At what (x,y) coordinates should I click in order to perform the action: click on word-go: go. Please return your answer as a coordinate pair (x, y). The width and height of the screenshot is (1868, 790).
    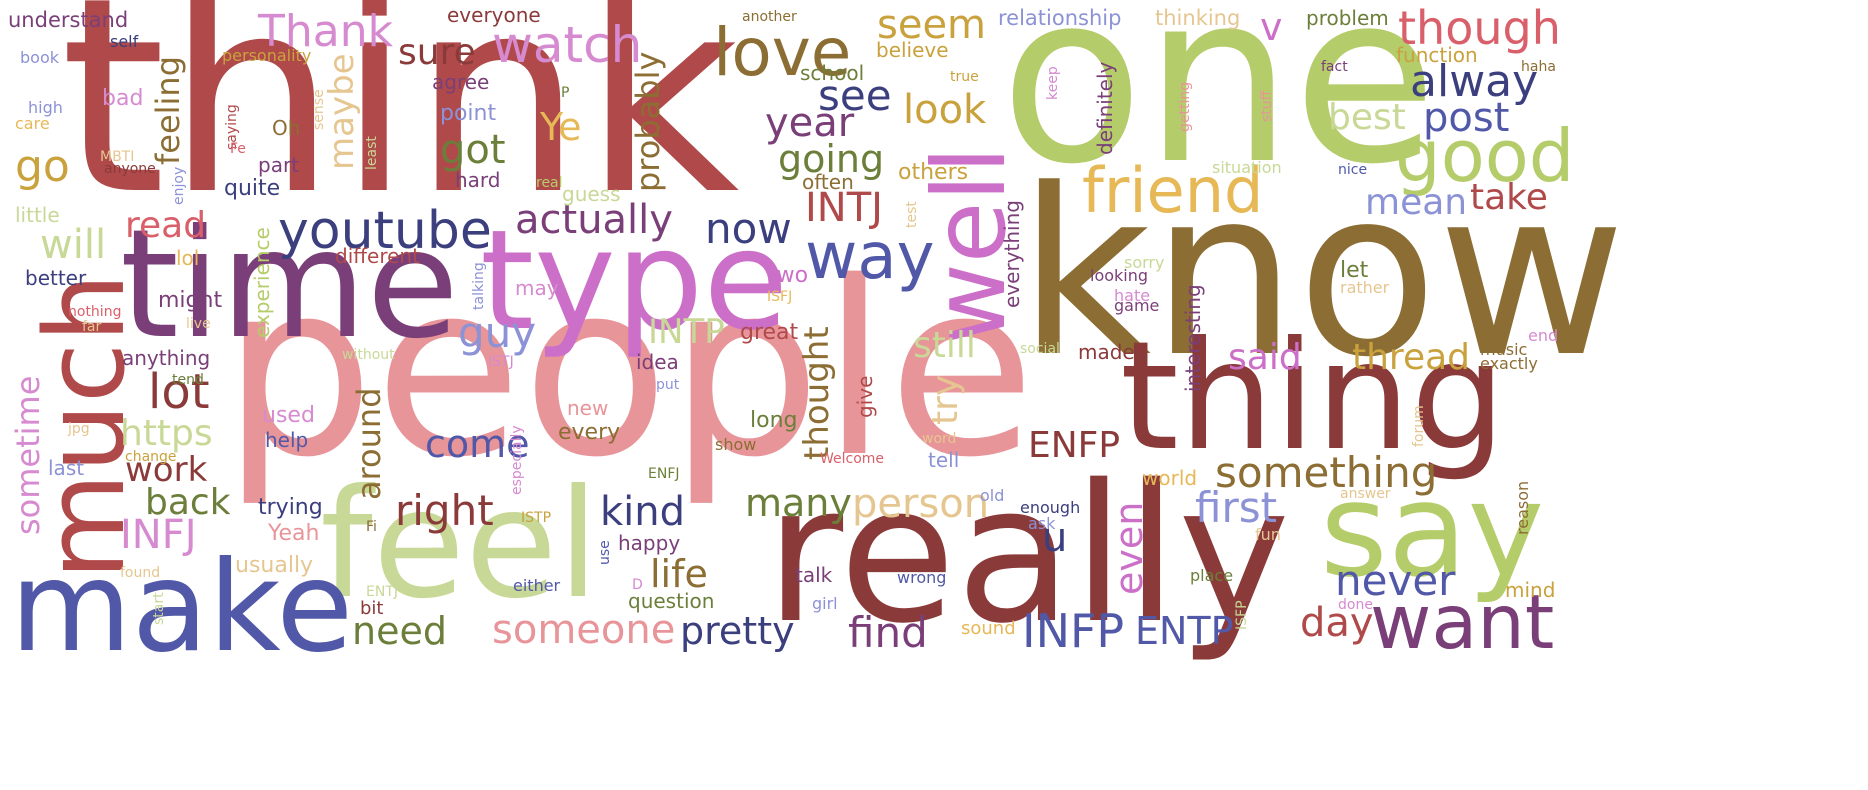
    Looking at the image, I should click on (42, 166).